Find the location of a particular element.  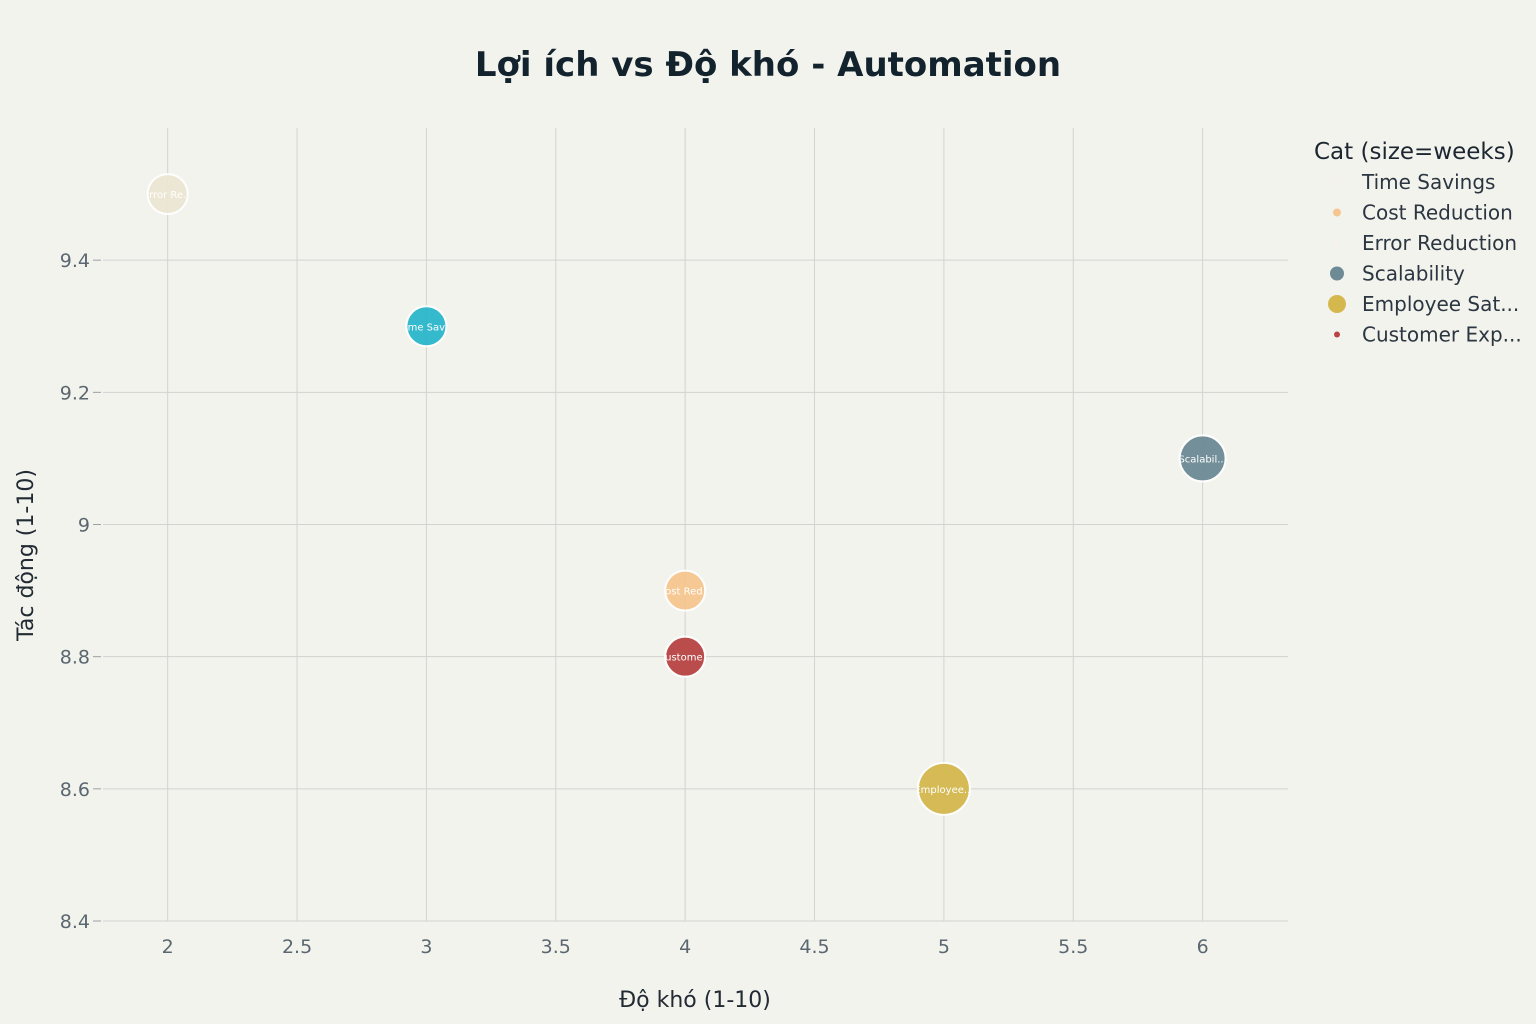

legend-label: Time Savings is located at coordinates (1428, 182).